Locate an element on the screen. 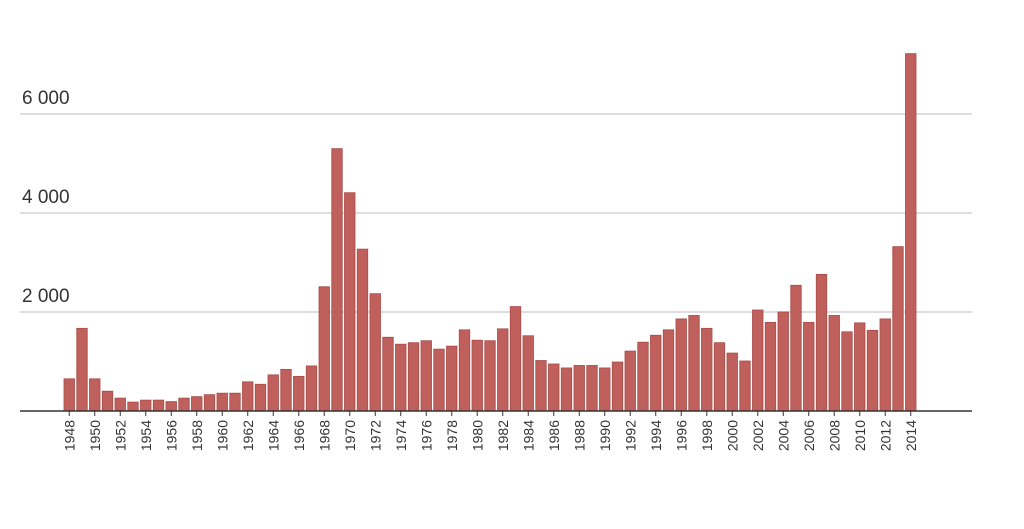 This screenshot has width=1024, height=529. bar-1977 is located at coordinates (439, 380).